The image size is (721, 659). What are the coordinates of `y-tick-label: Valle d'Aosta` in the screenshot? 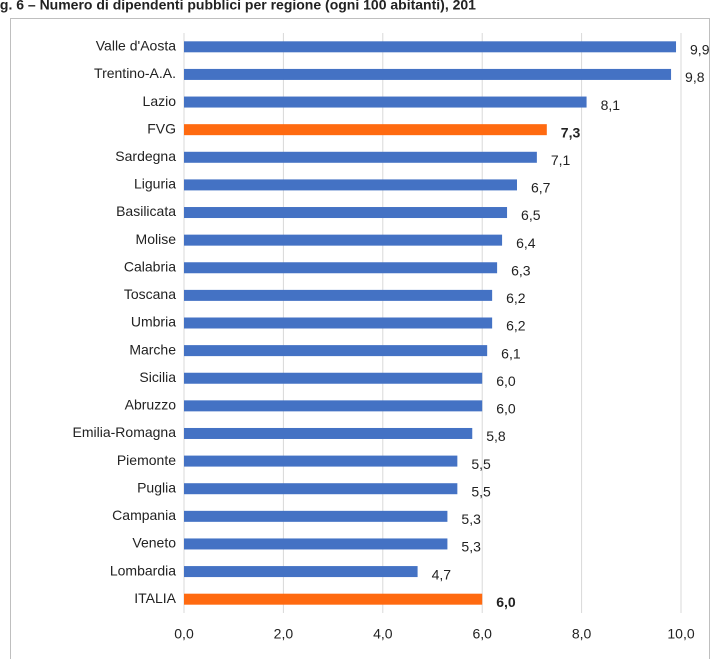 It's located at (136, 46).